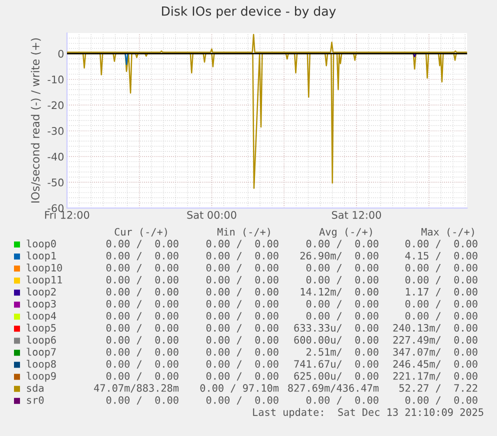 Image resolution: width=497 pixels, height=436 pixels. Describe the element at coordinates (41, 245) in the screenshot. I see `legend-label: loop0` at that location.